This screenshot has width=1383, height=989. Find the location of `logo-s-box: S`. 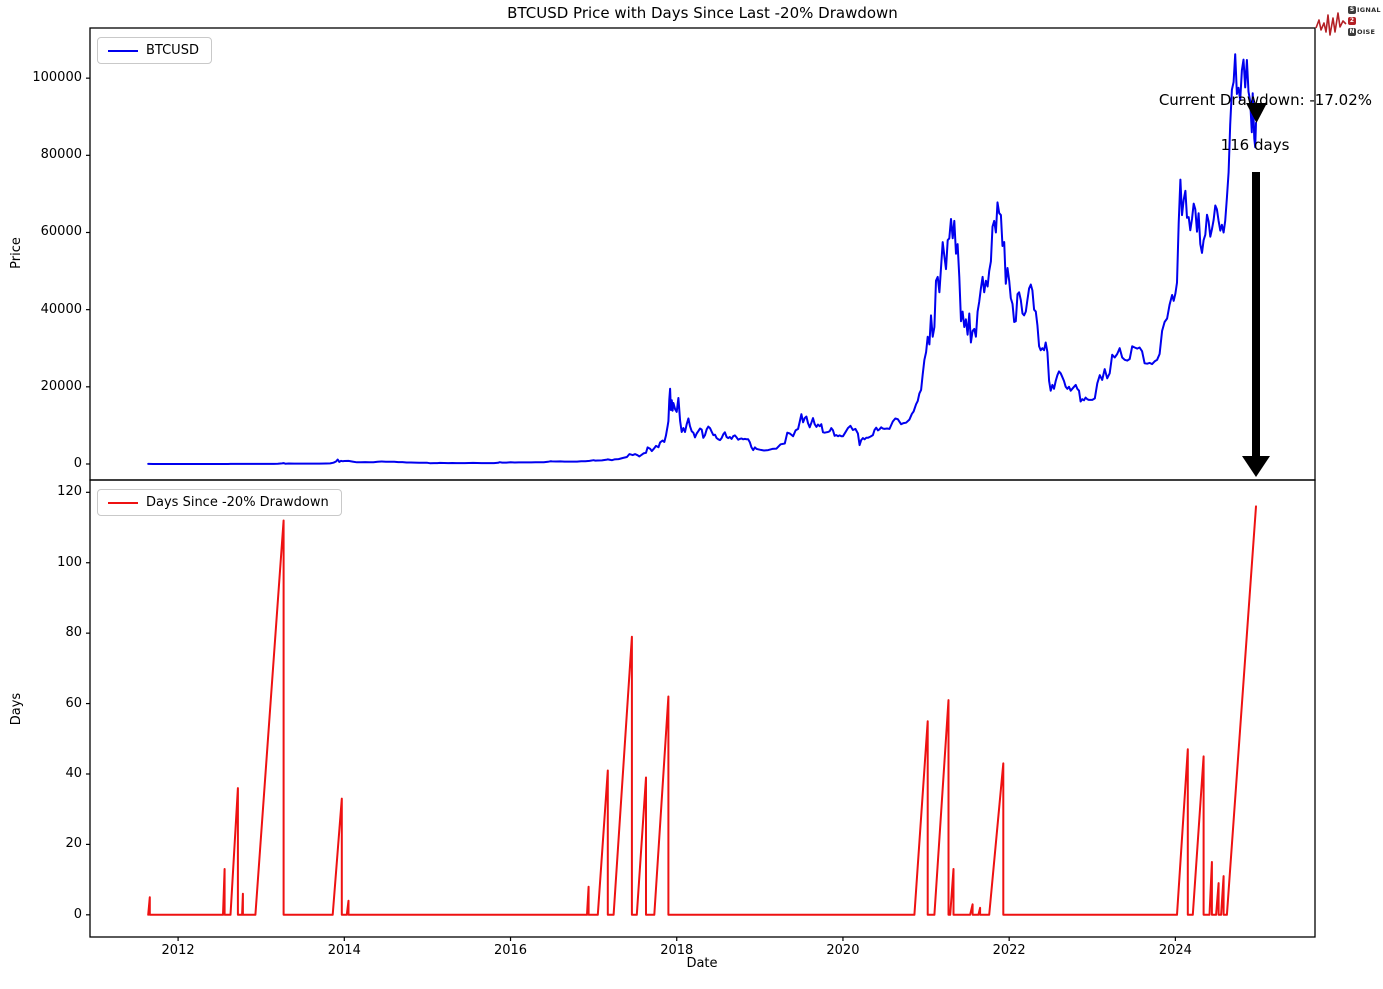

logo-s-box: S is located at coordinates (1352, 10).